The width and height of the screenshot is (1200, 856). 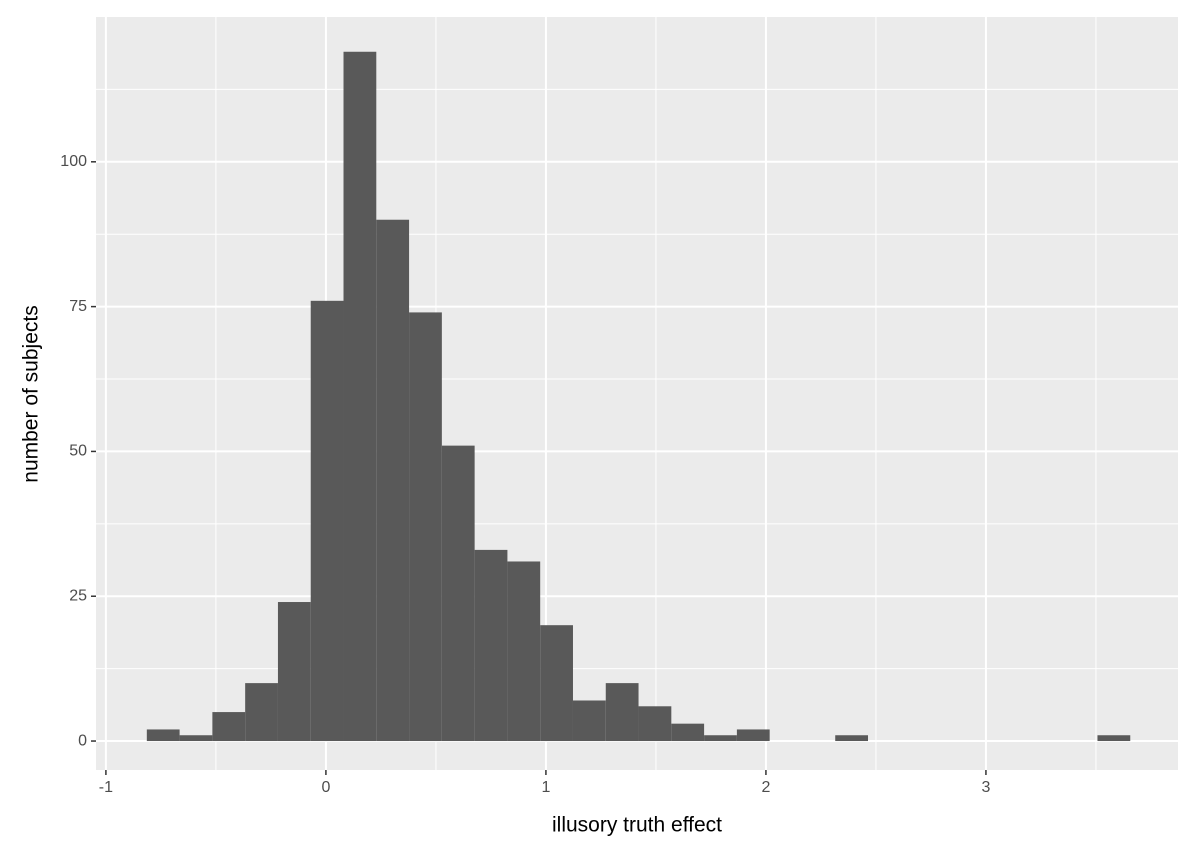 What do you see at coordinates (82, 740) in the screenshot?
I see `y-tick-label: 0` at bounding box center [82, 740].